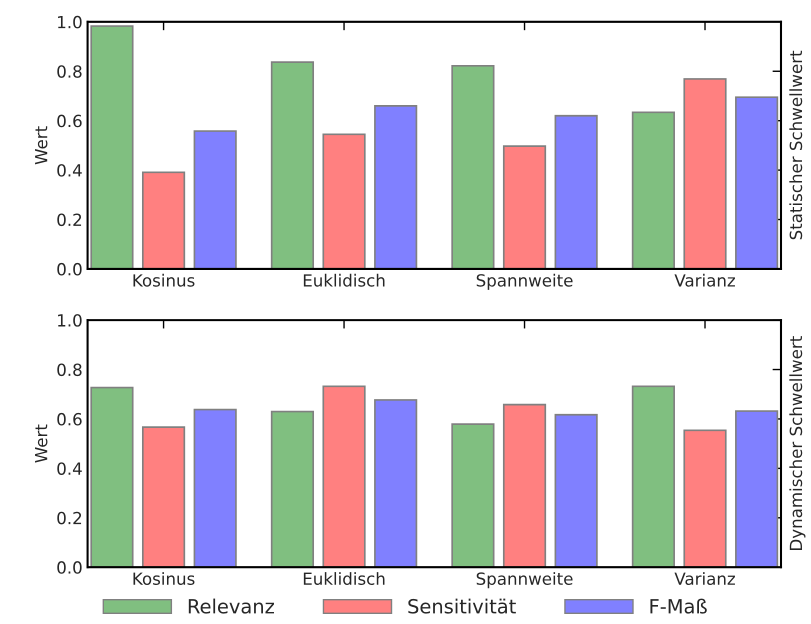 This screenshot has width=811, height=624. I want to click on y2-axis-title: Dynamischer Schwellwert, so click(797, 443).